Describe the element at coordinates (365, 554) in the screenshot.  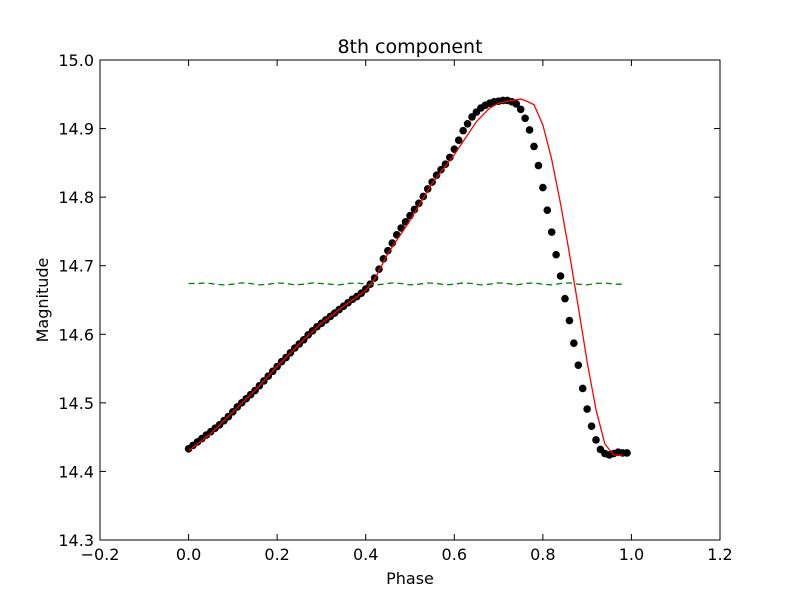
I see `x-tick-label: 0.4` at that location.